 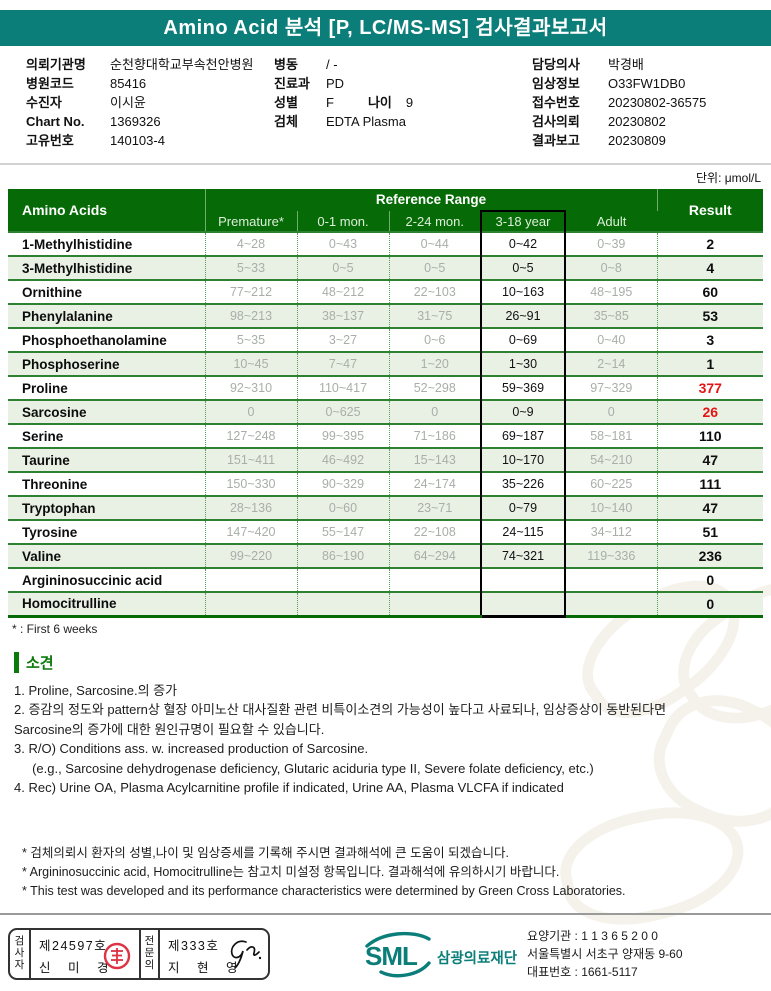 What do you see at coordinates (335, 83) in the screenshot?
I see `info-value: PD` at bounding box center [335, 83].